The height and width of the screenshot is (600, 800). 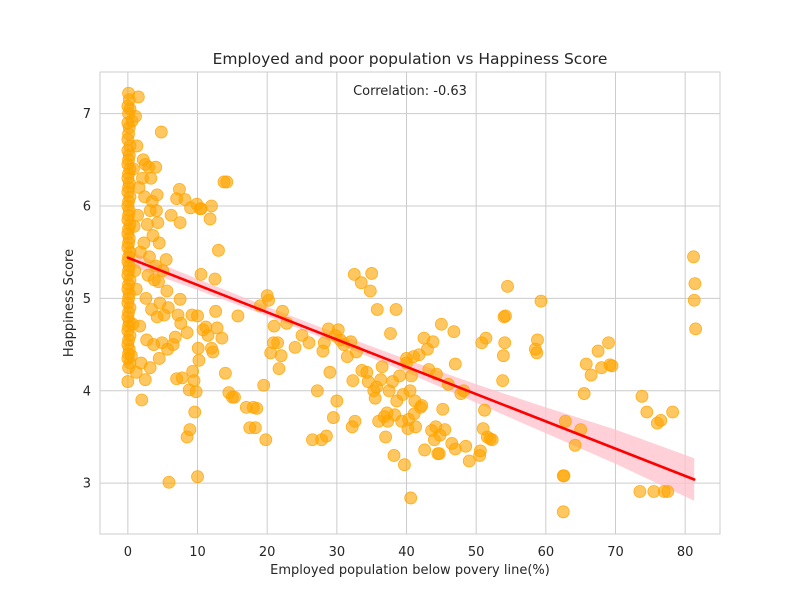 I want to click on y-tick-label: 5, so click(x=87, y=299).